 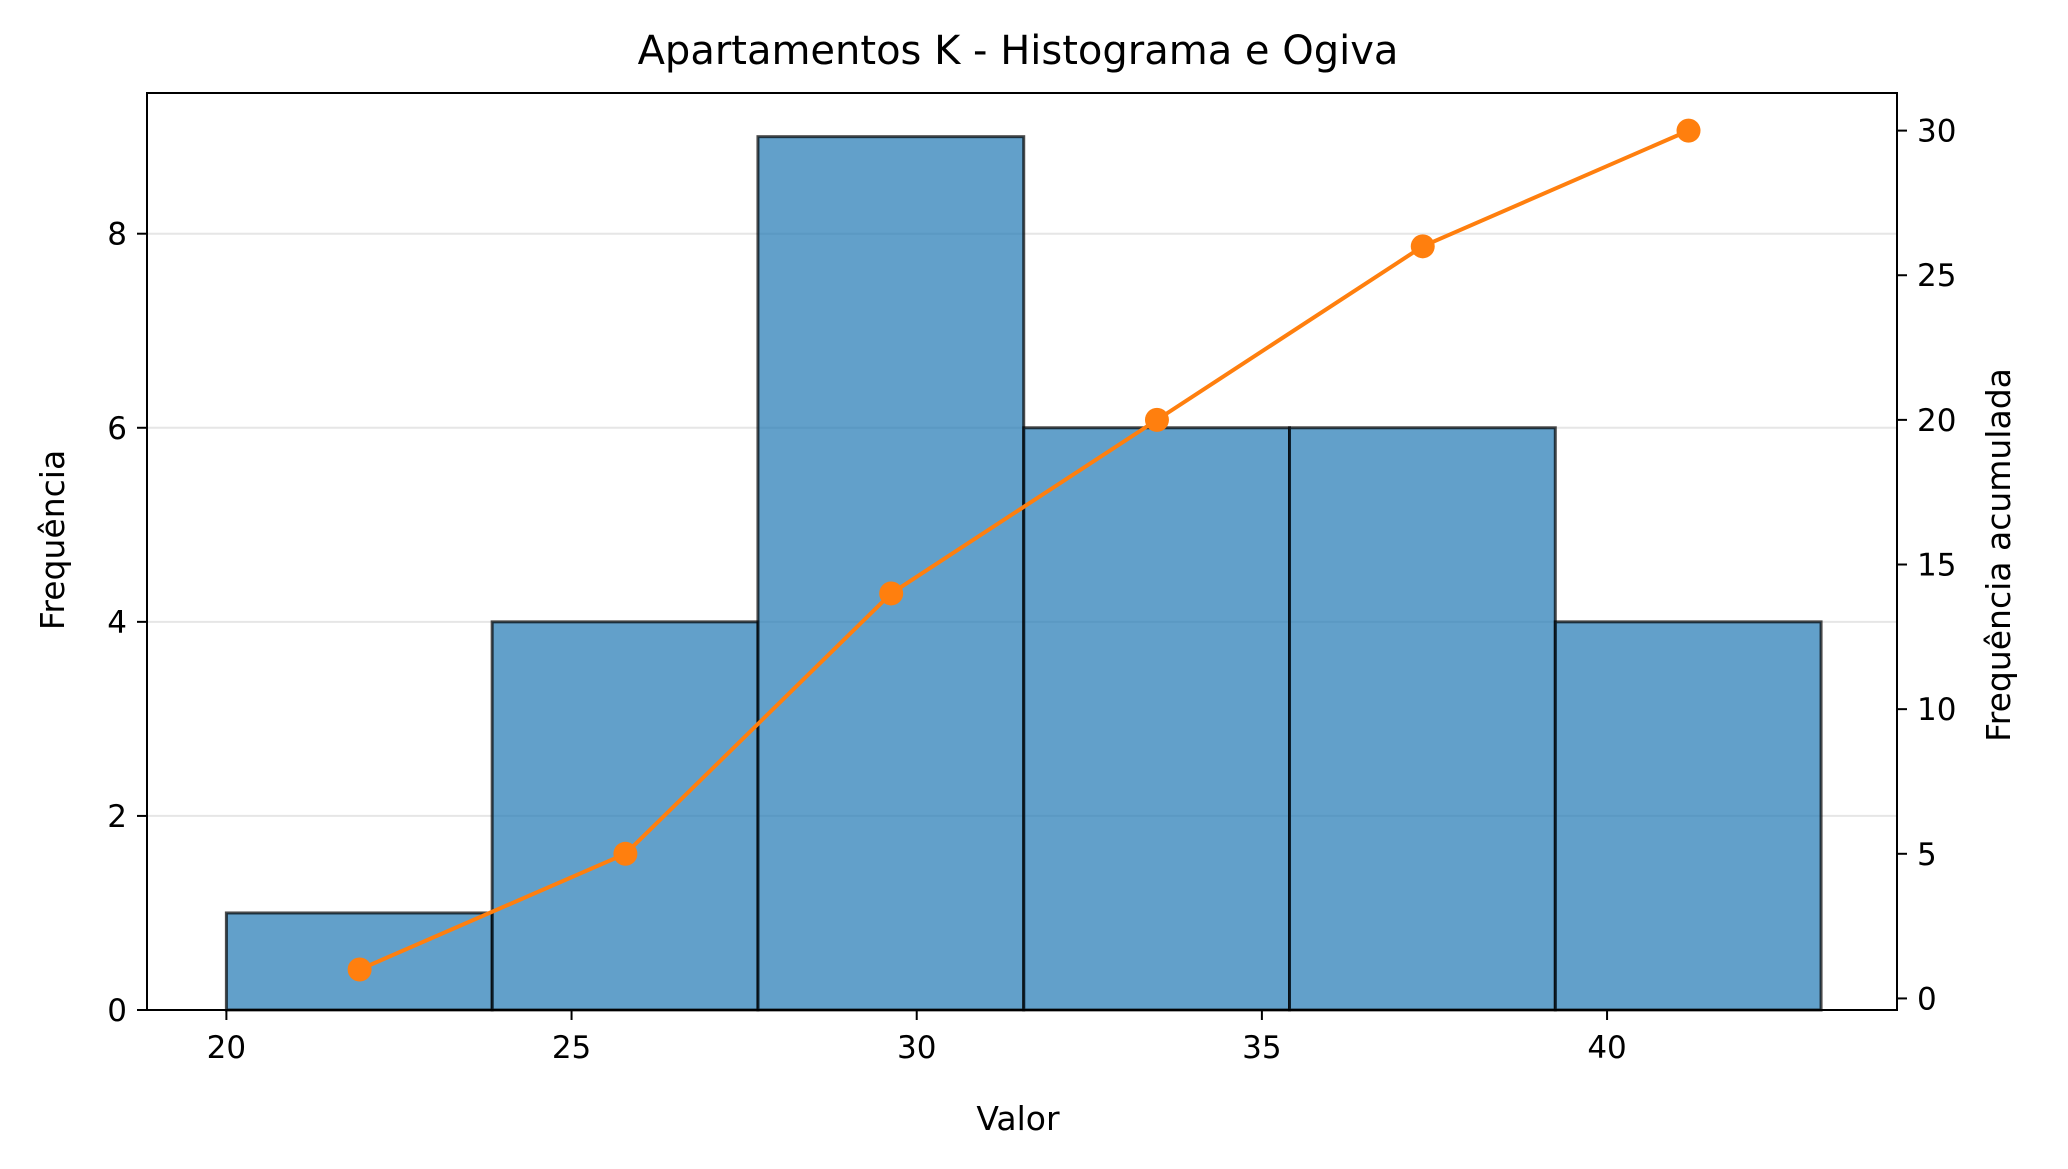 What do you see at coordinates (52, 540) in the screenshot?
I see `y-axis-title: Frequência` at bounding box center [52, 540].